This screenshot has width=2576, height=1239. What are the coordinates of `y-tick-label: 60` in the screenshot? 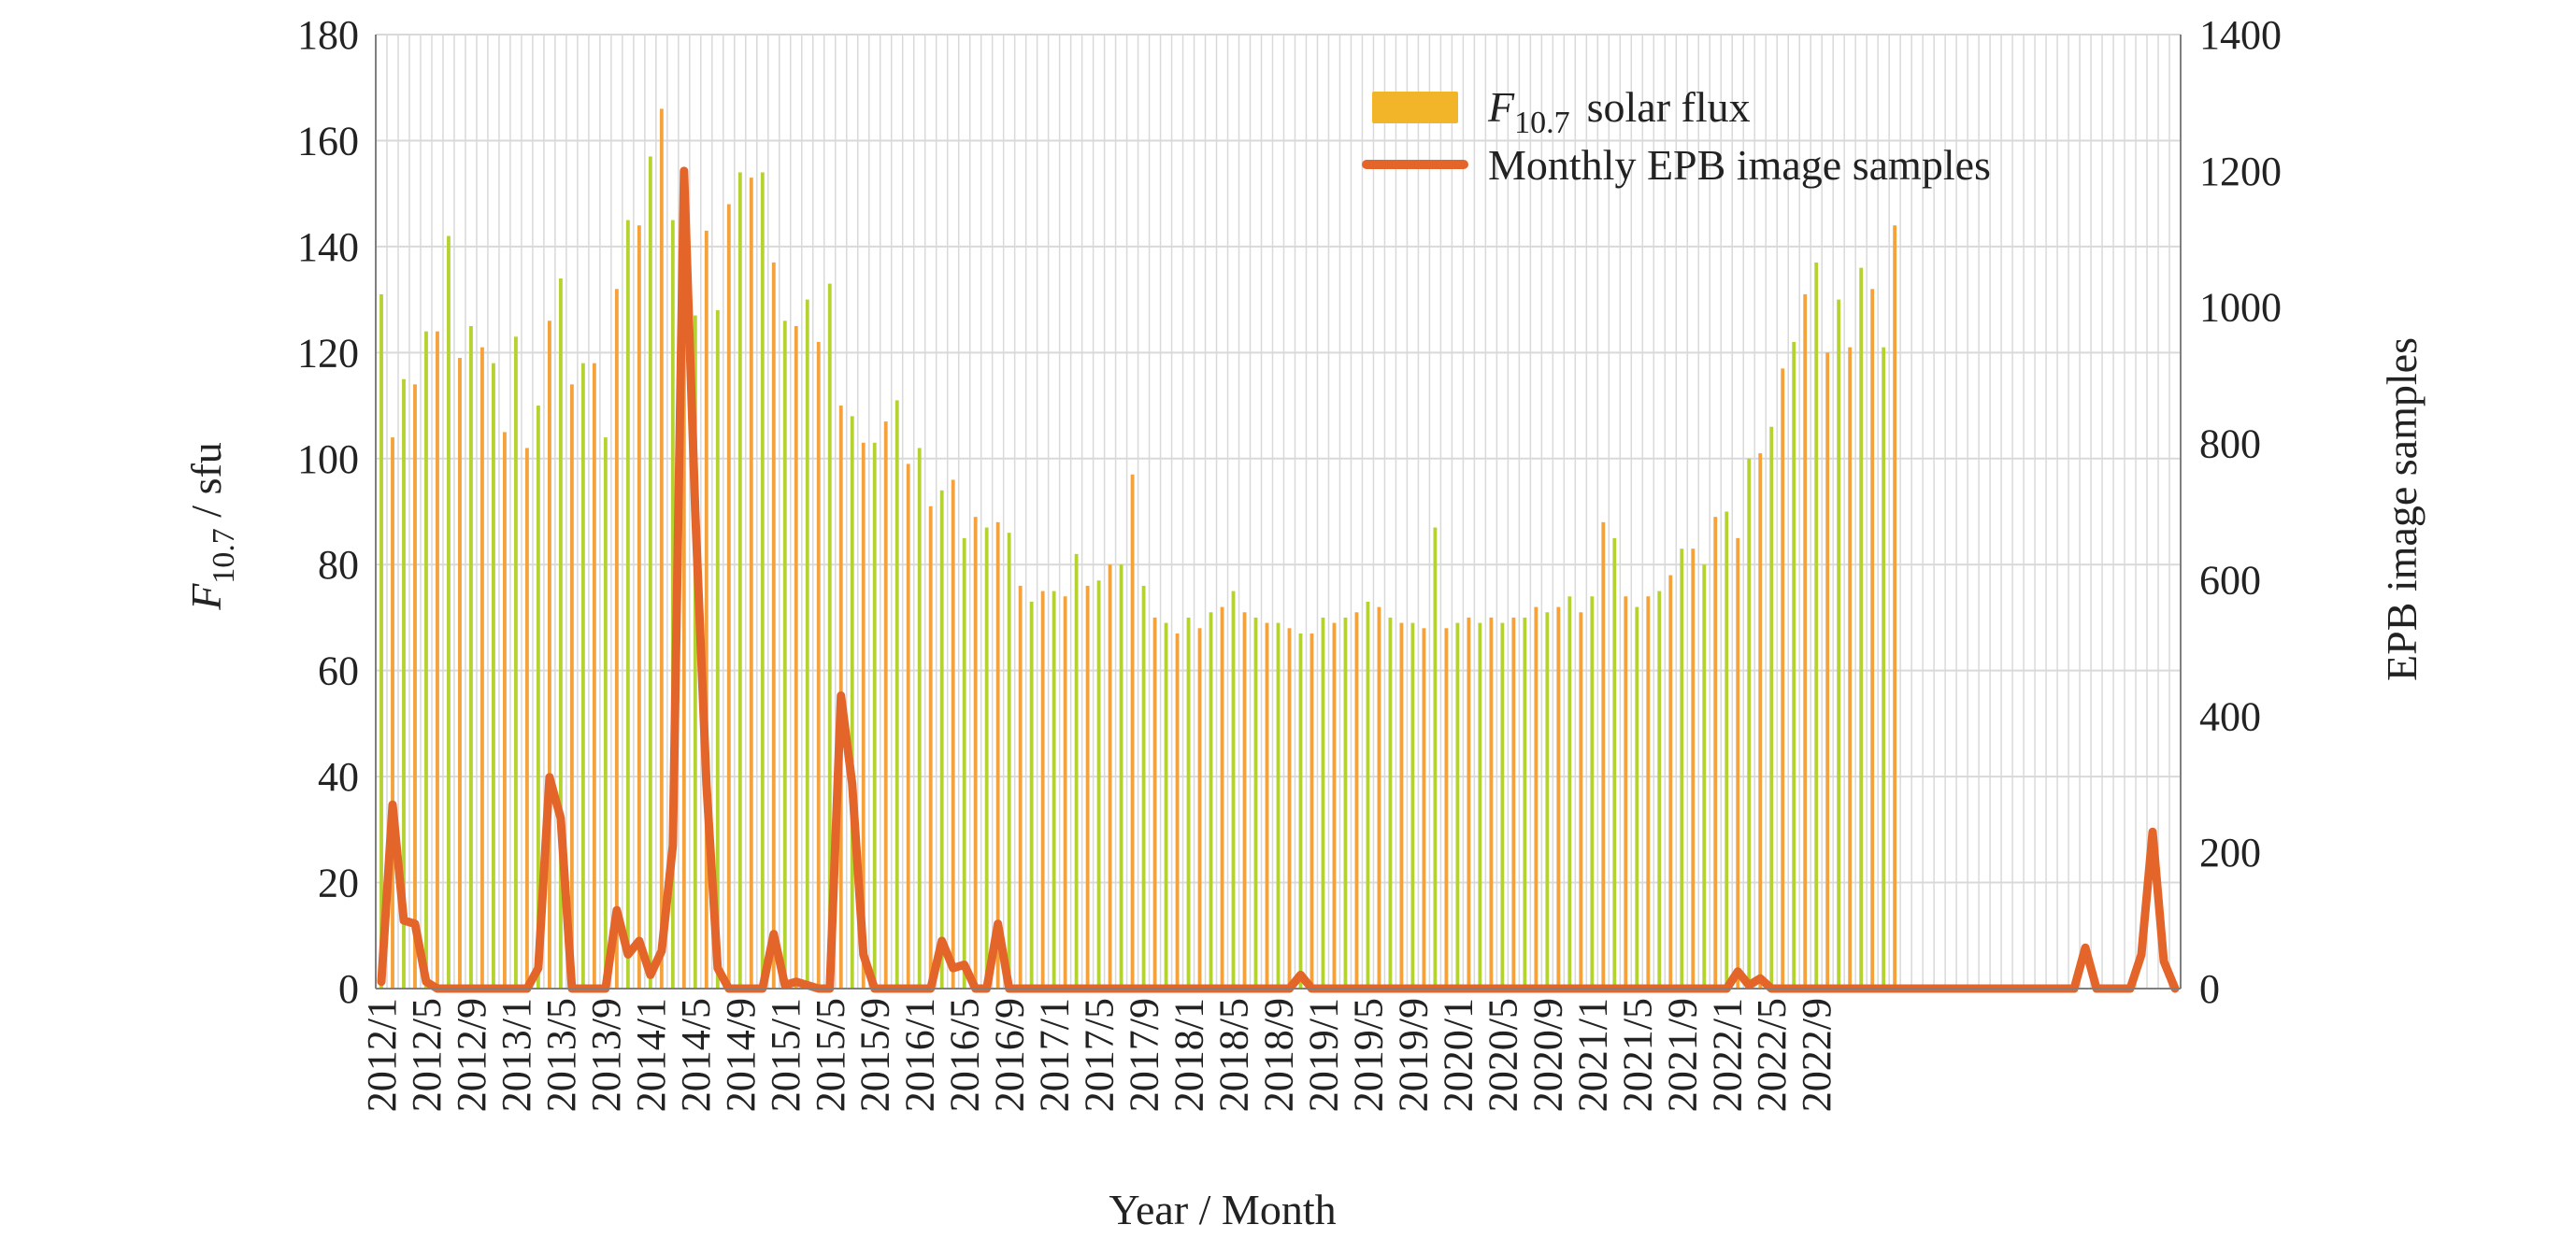 It's located at (338, 671).